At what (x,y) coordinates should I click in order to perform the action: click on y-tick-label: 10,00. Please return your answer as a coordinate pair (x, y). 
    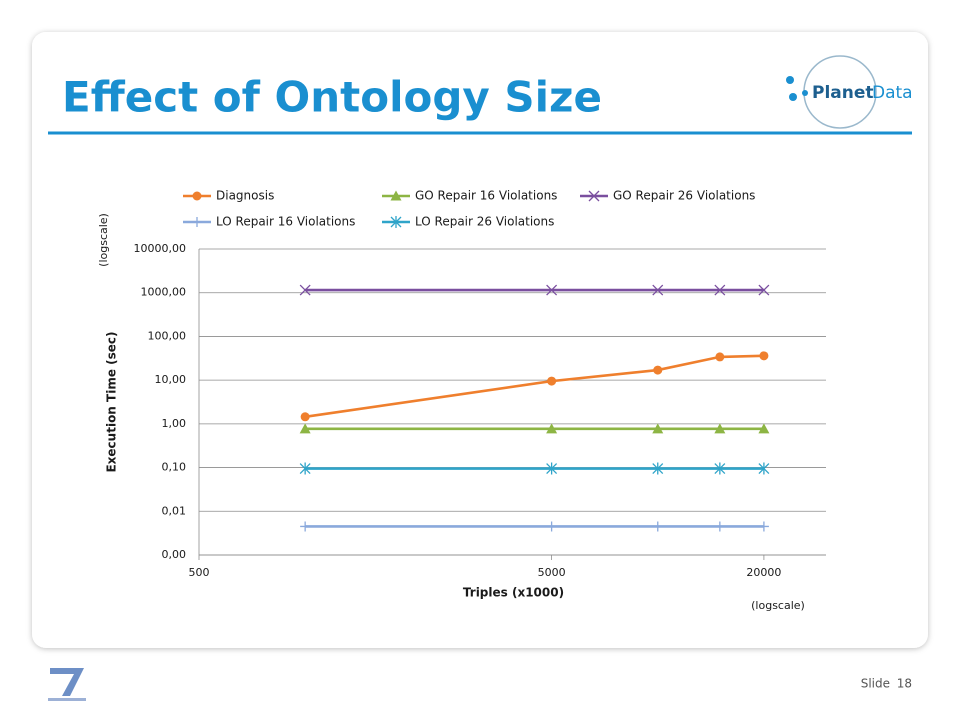
    Looking at the image, I should click on (171, 379).